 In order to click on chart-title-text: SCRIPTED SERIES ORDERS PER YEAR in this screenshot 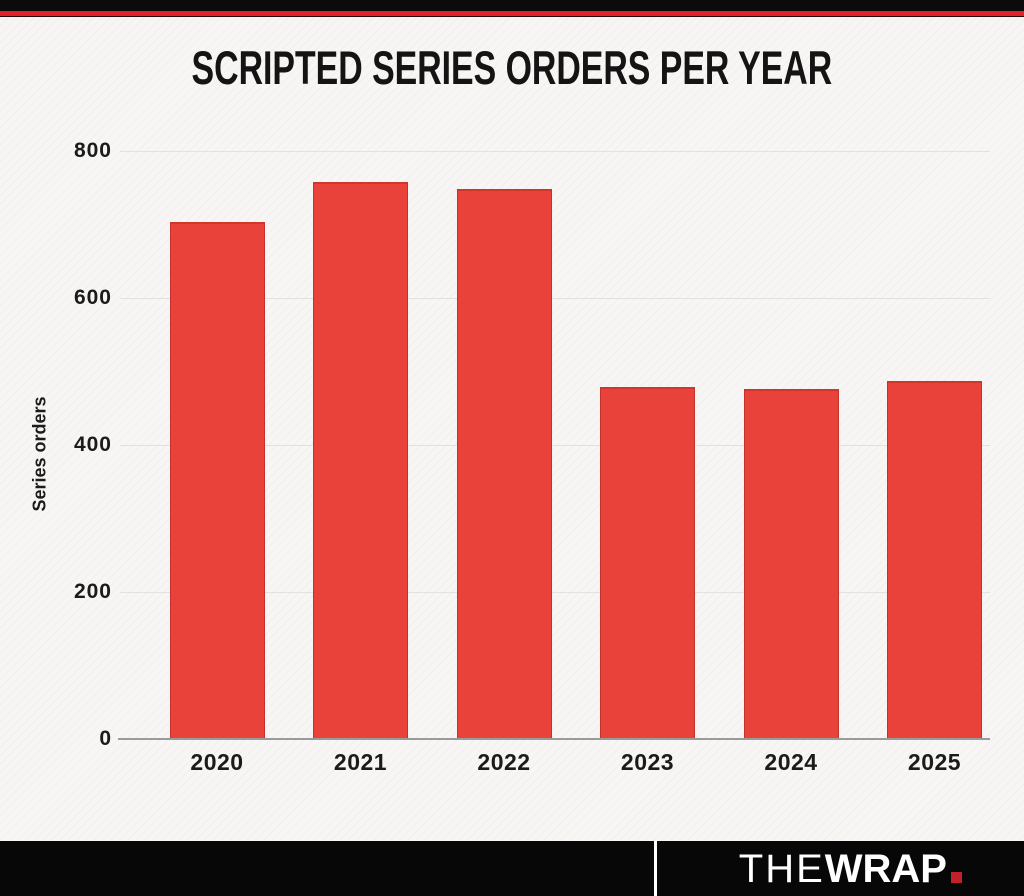, I will do `click(512, 67)`.